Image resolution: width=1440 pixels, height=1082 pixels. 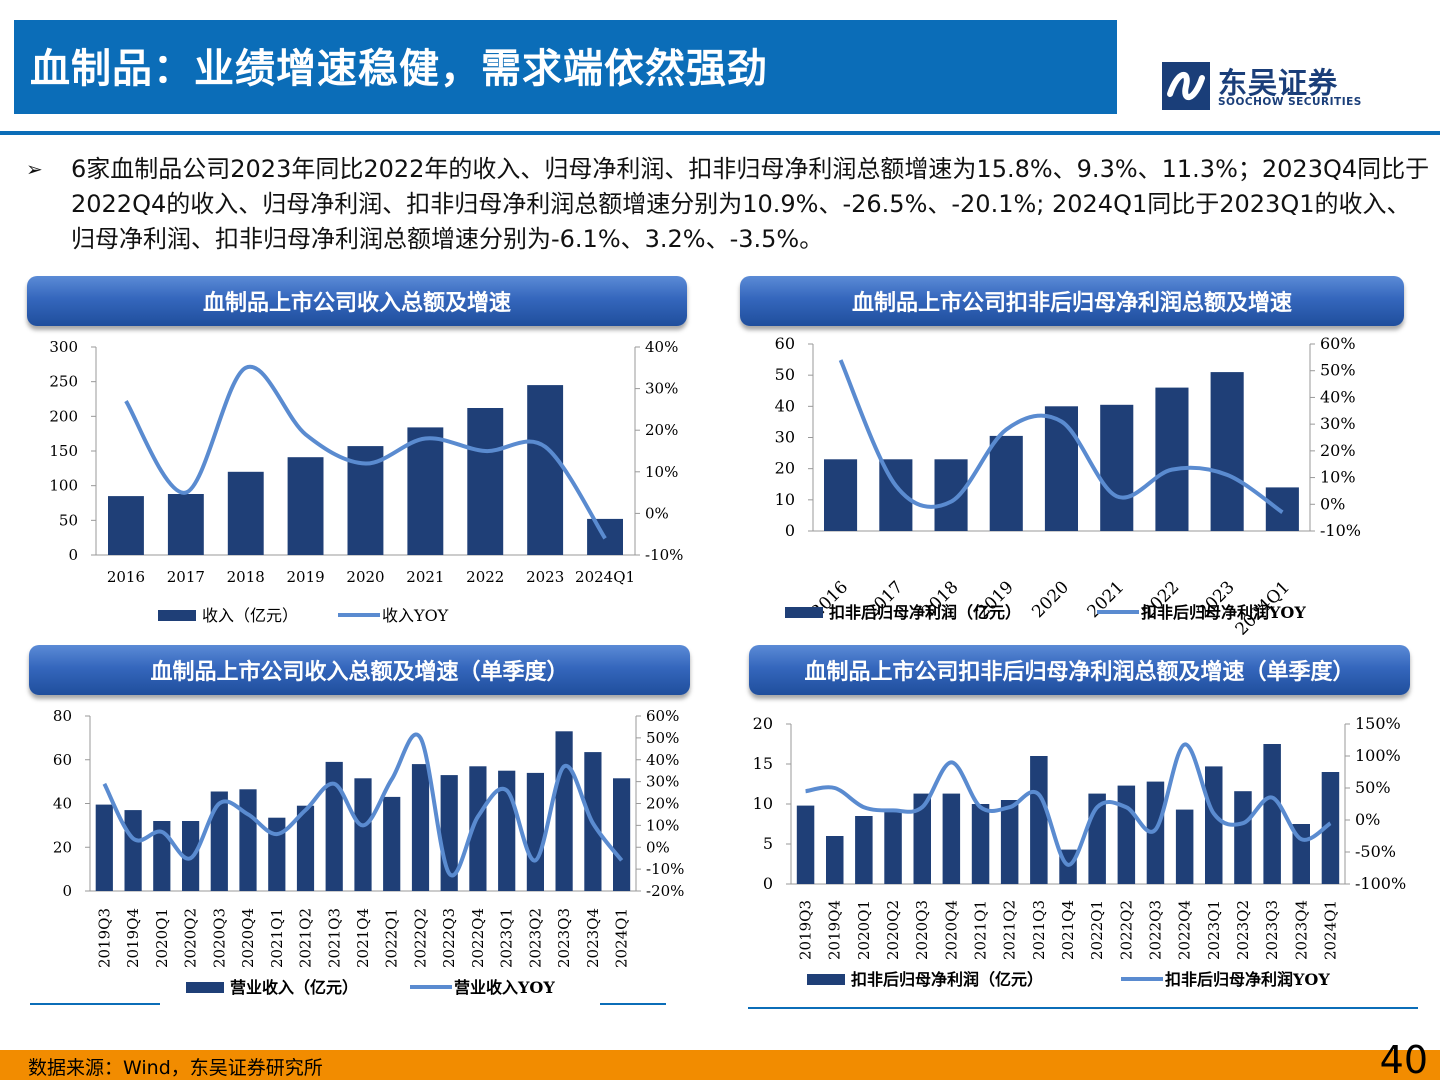 What do you see at coordinates (175, 1066) in the screenshot?
I see `data-source: 数据来源：Wind，东吴证券研究所` at bounding box center [175, 1066].